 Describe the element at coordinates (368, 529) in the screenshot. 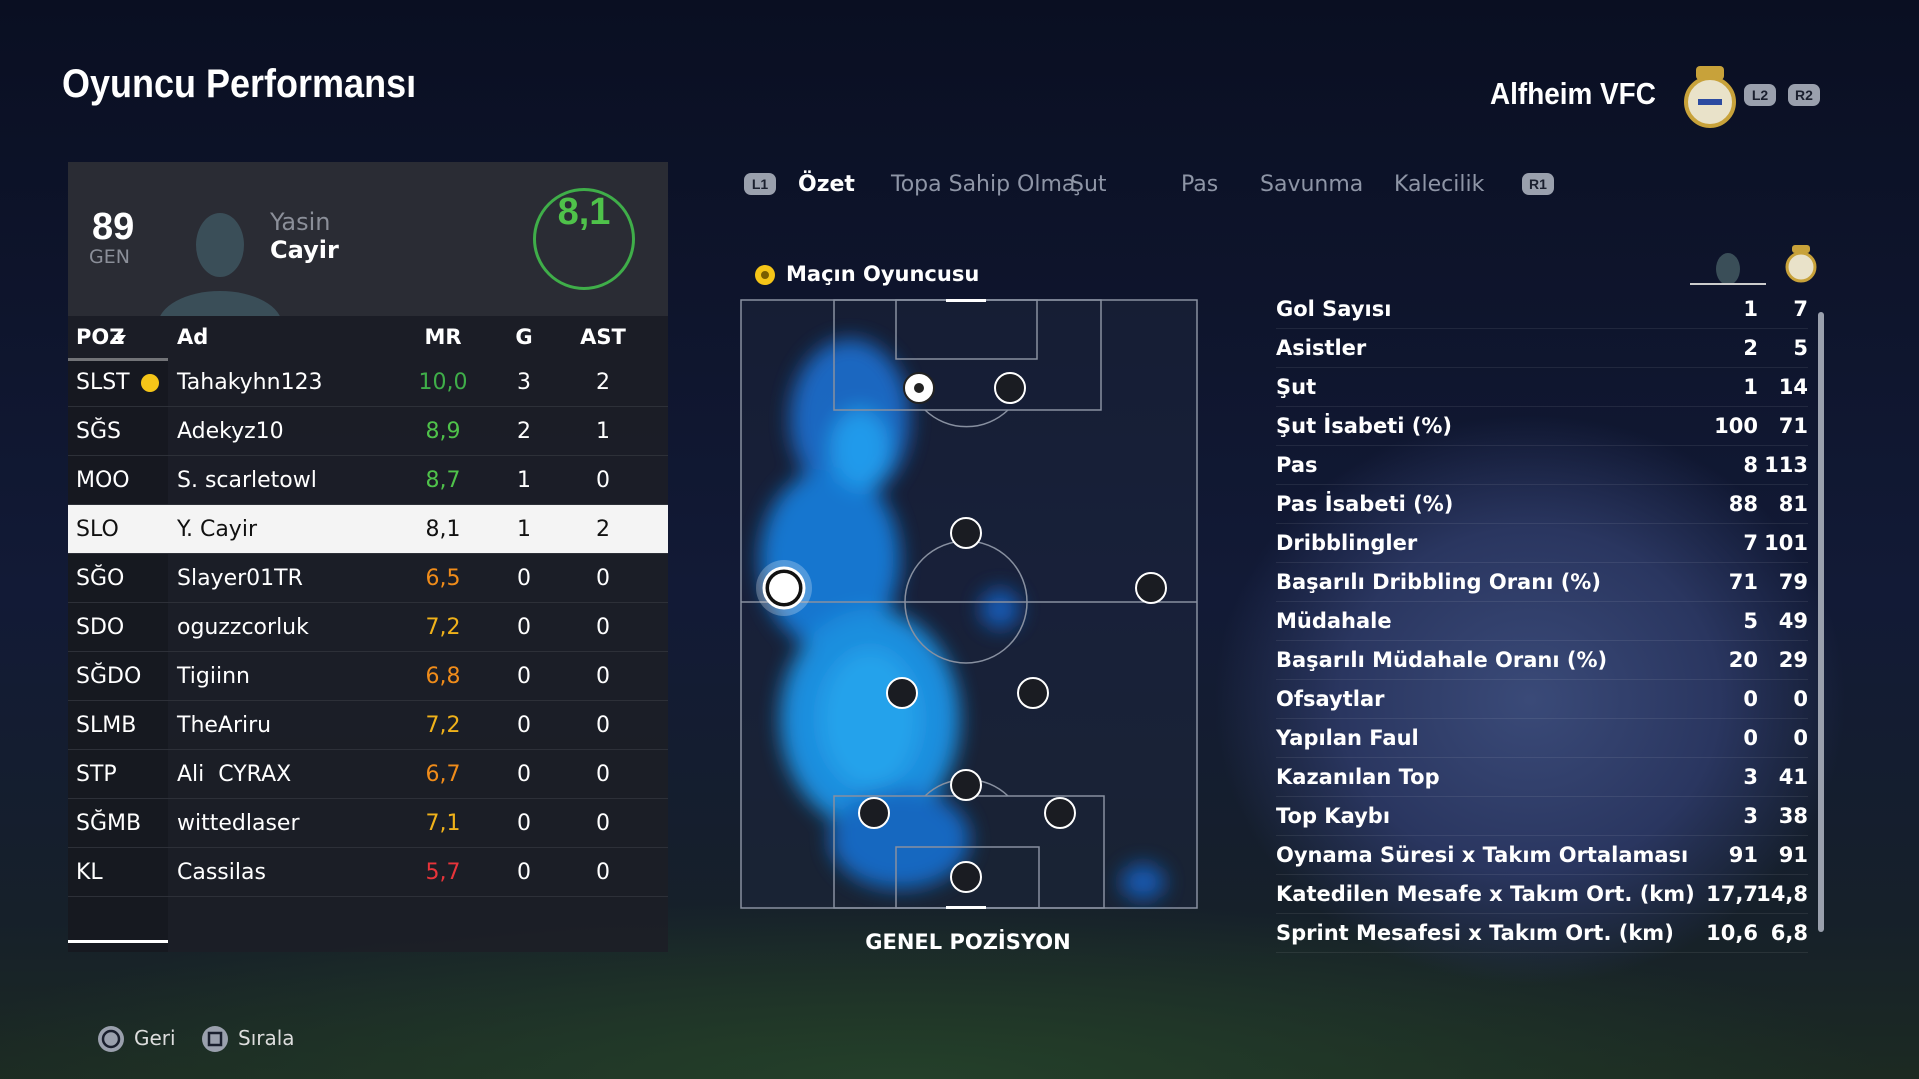

I see `table-row: SLO Y. Cayir 8,1 1 2` at that location.